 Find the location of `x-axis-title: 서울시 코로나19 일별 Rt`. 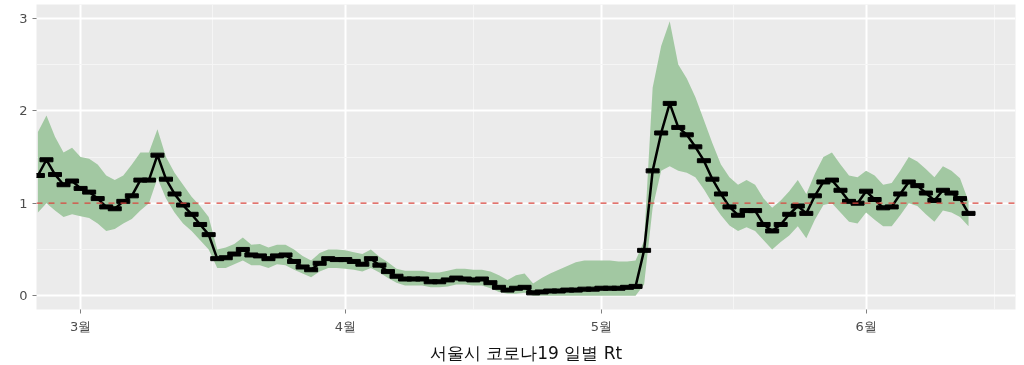

x-axis-title: 서울시 코로나19 일별 Rt is located at coordinates (526, 352).